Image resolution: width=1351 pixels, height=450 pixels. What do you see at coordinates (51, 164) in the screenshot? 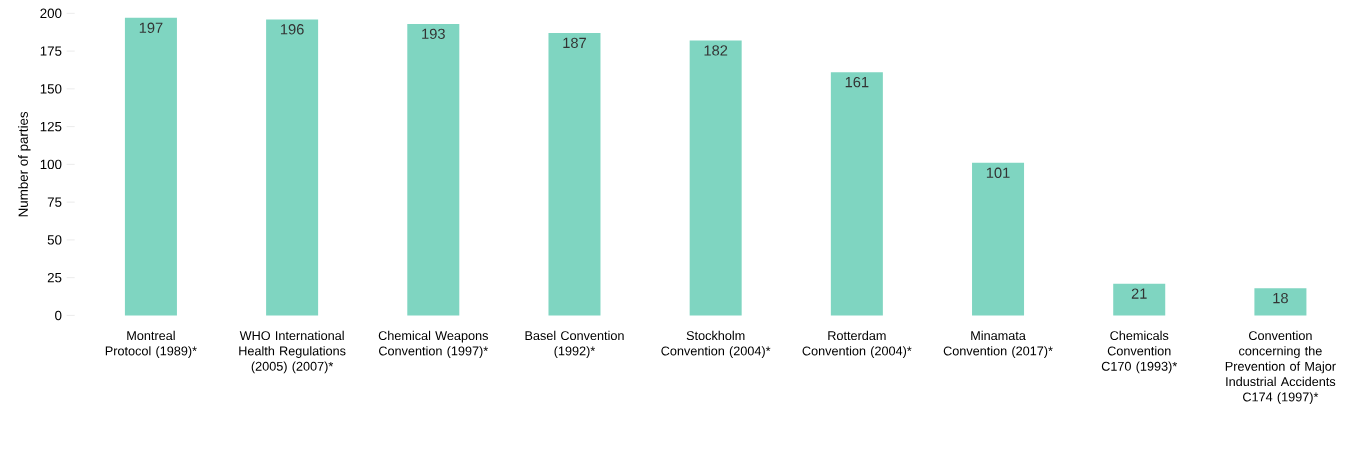
I see `y-tick-label: 100` at bounding box center [51, 164].